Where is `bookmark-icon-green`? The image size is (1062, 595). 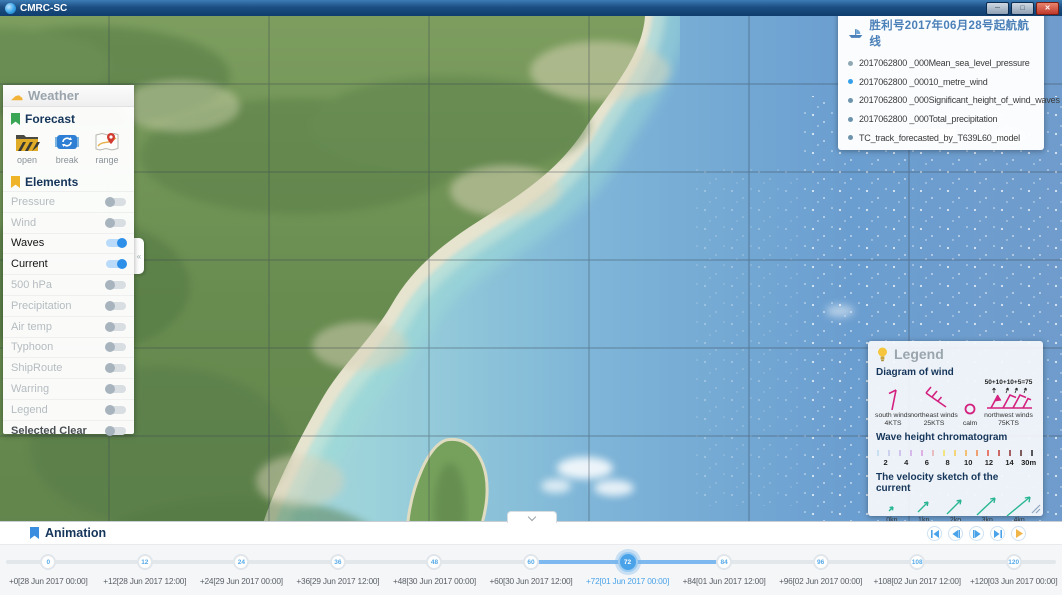
bookmark-icon-green is located at coordinates (15, 119).